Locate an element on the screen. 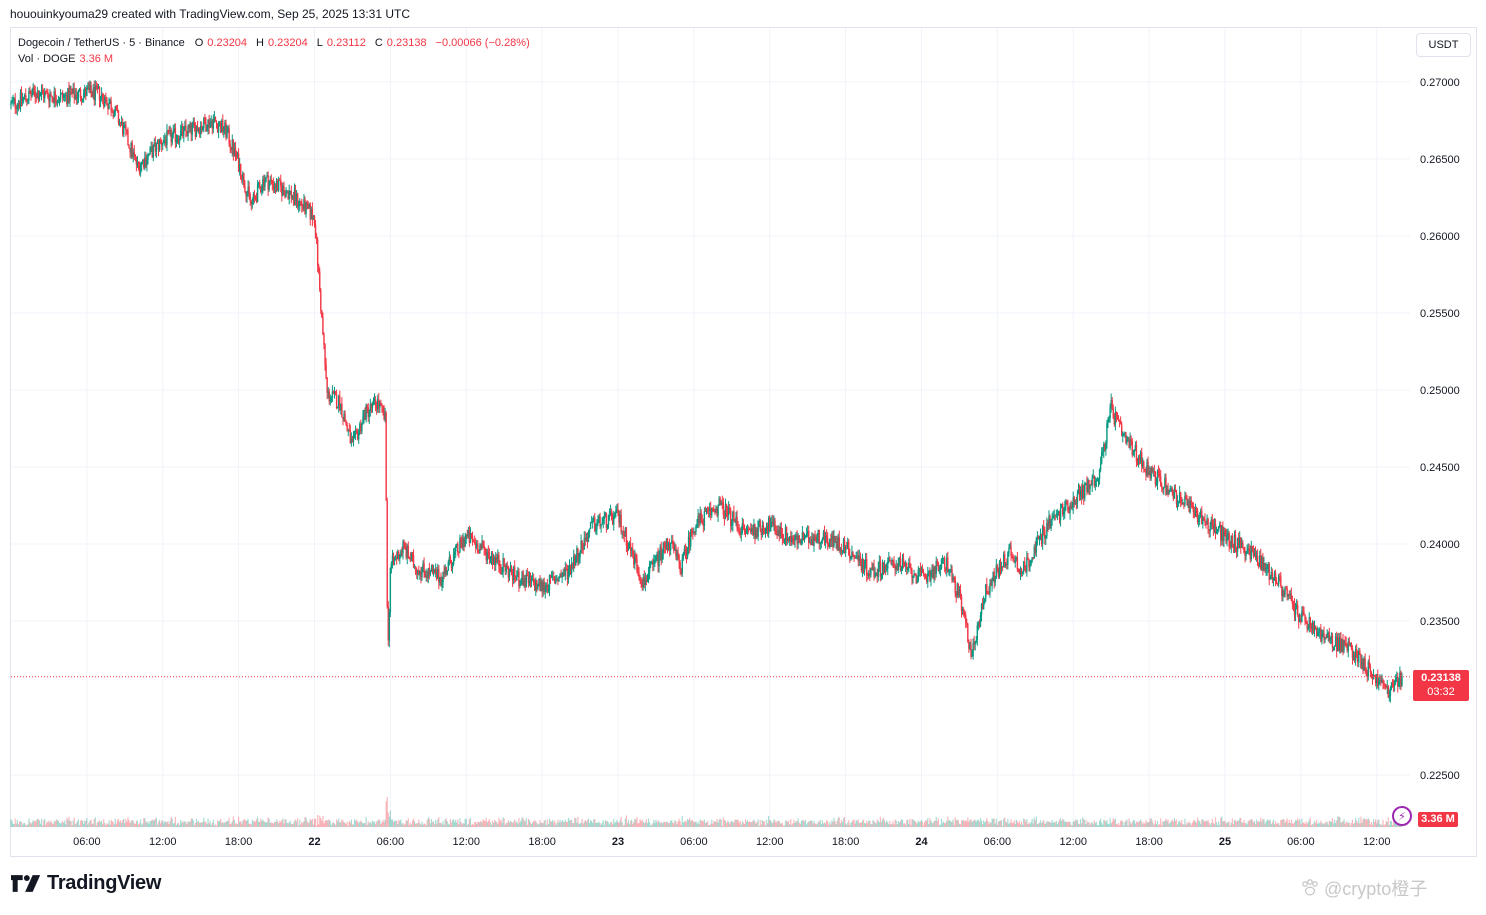 The height and width of the screenshot is (915, 1486). legend-symbol: Dogecoin / TetherUS · 5 · Binance is located at coordinates (101, 43).